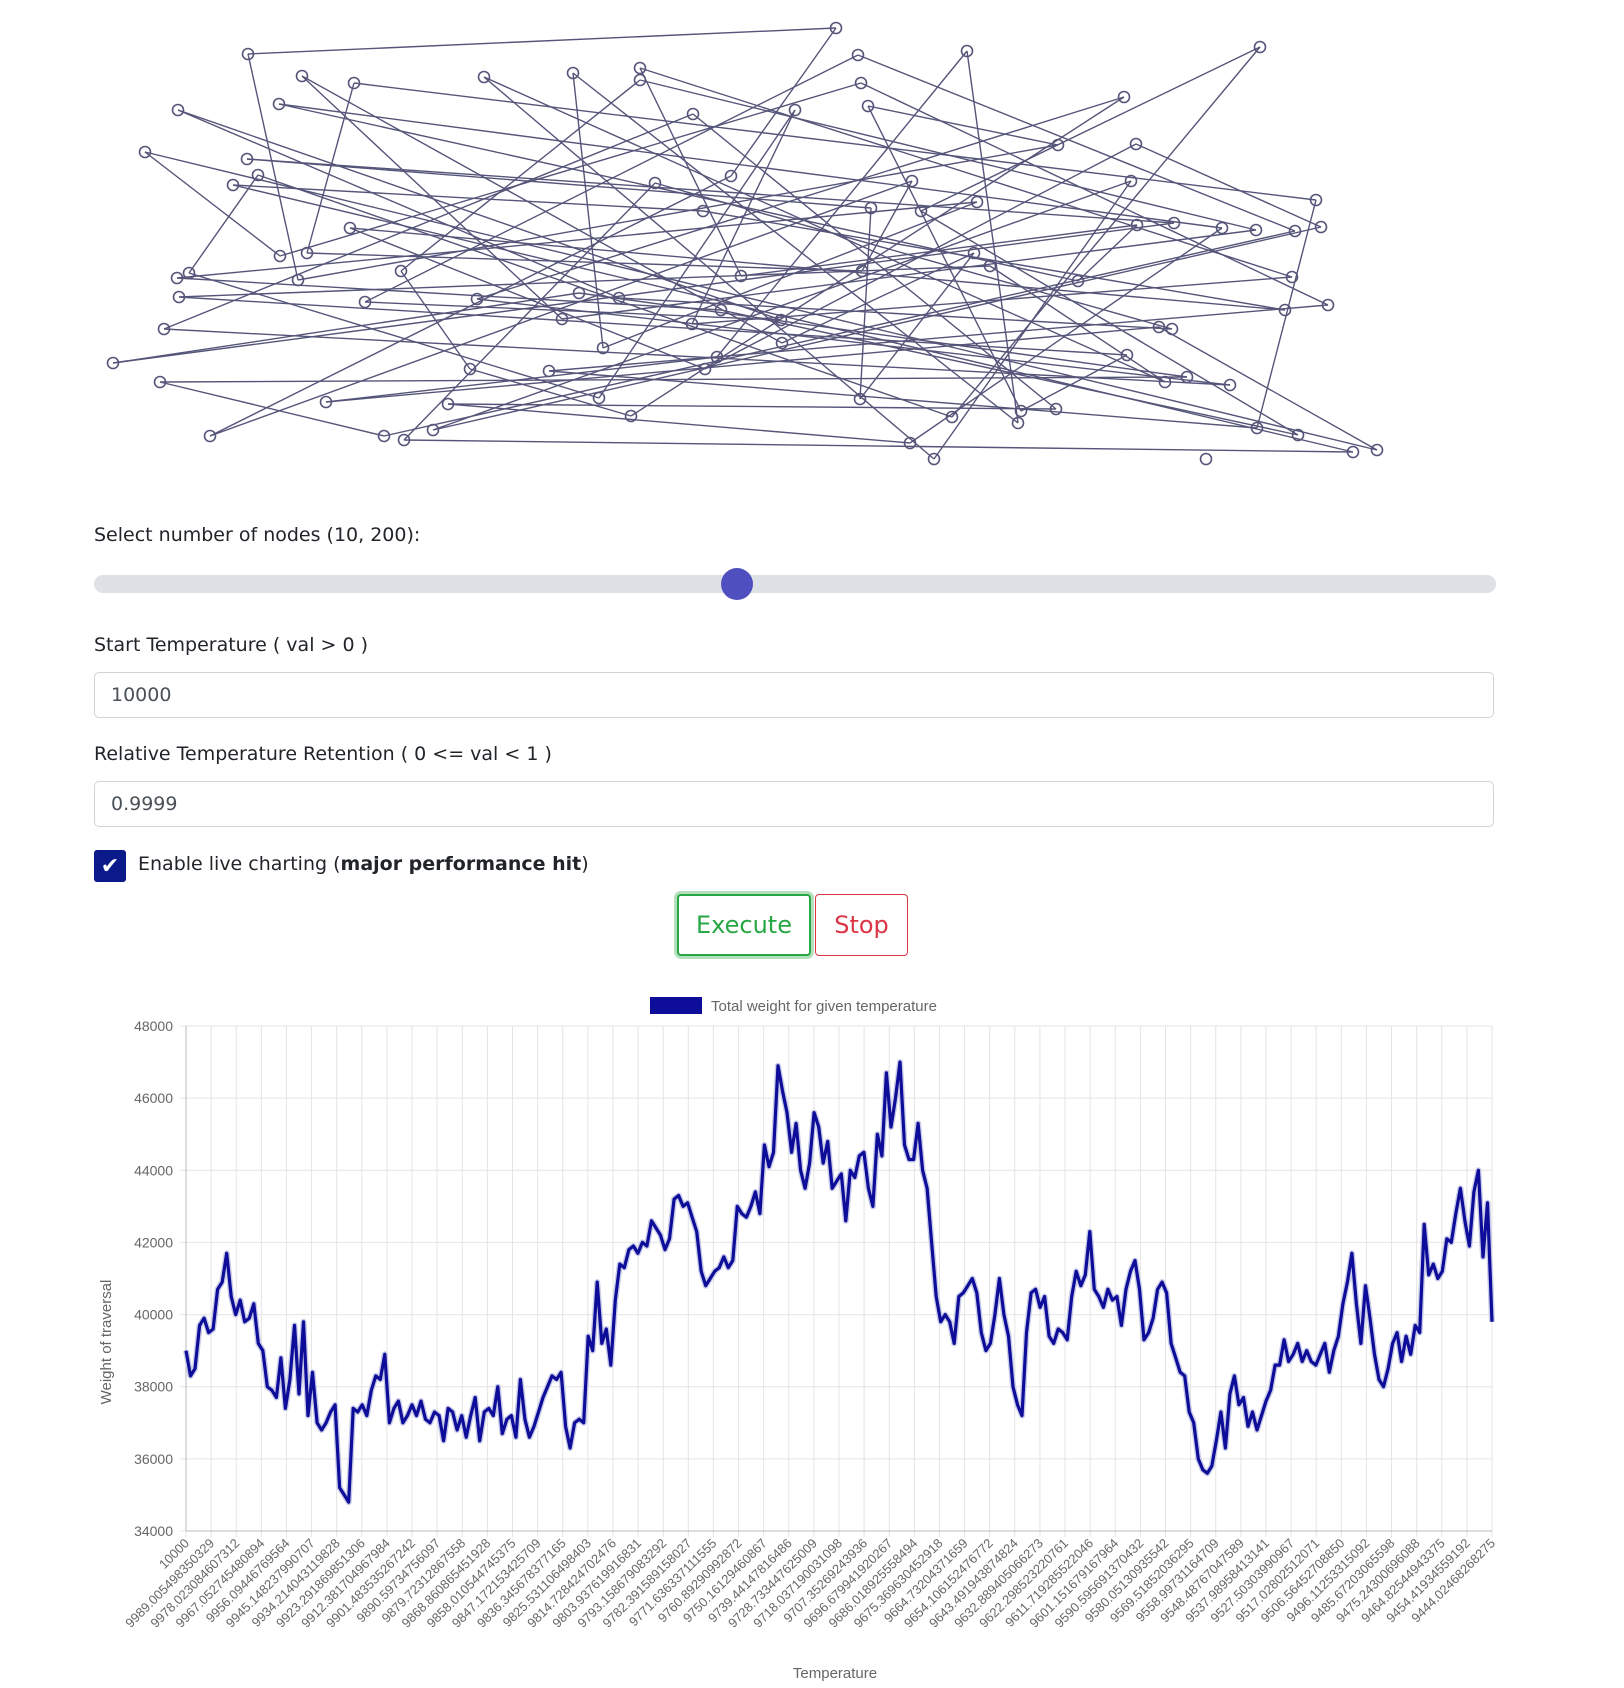 The width and height of the screenshot is (1624, 1688). What do you see at coordinates (793, 1006) in the screenshot?
I see `chart-legend: Total weight for given temperature` at bounding box center [793, 1006].